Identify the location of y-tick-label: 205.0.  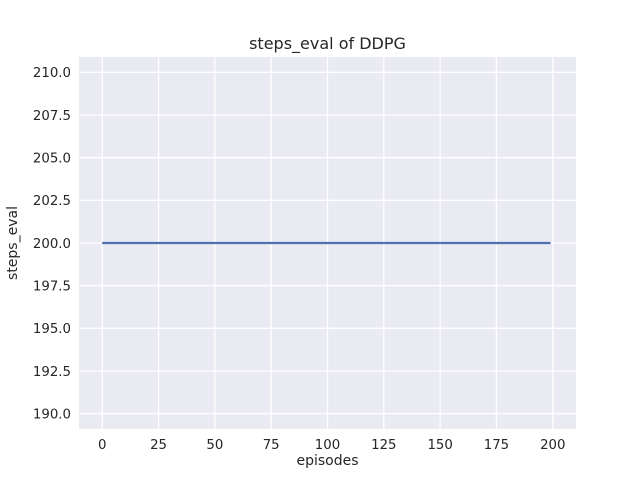
(52, 158).